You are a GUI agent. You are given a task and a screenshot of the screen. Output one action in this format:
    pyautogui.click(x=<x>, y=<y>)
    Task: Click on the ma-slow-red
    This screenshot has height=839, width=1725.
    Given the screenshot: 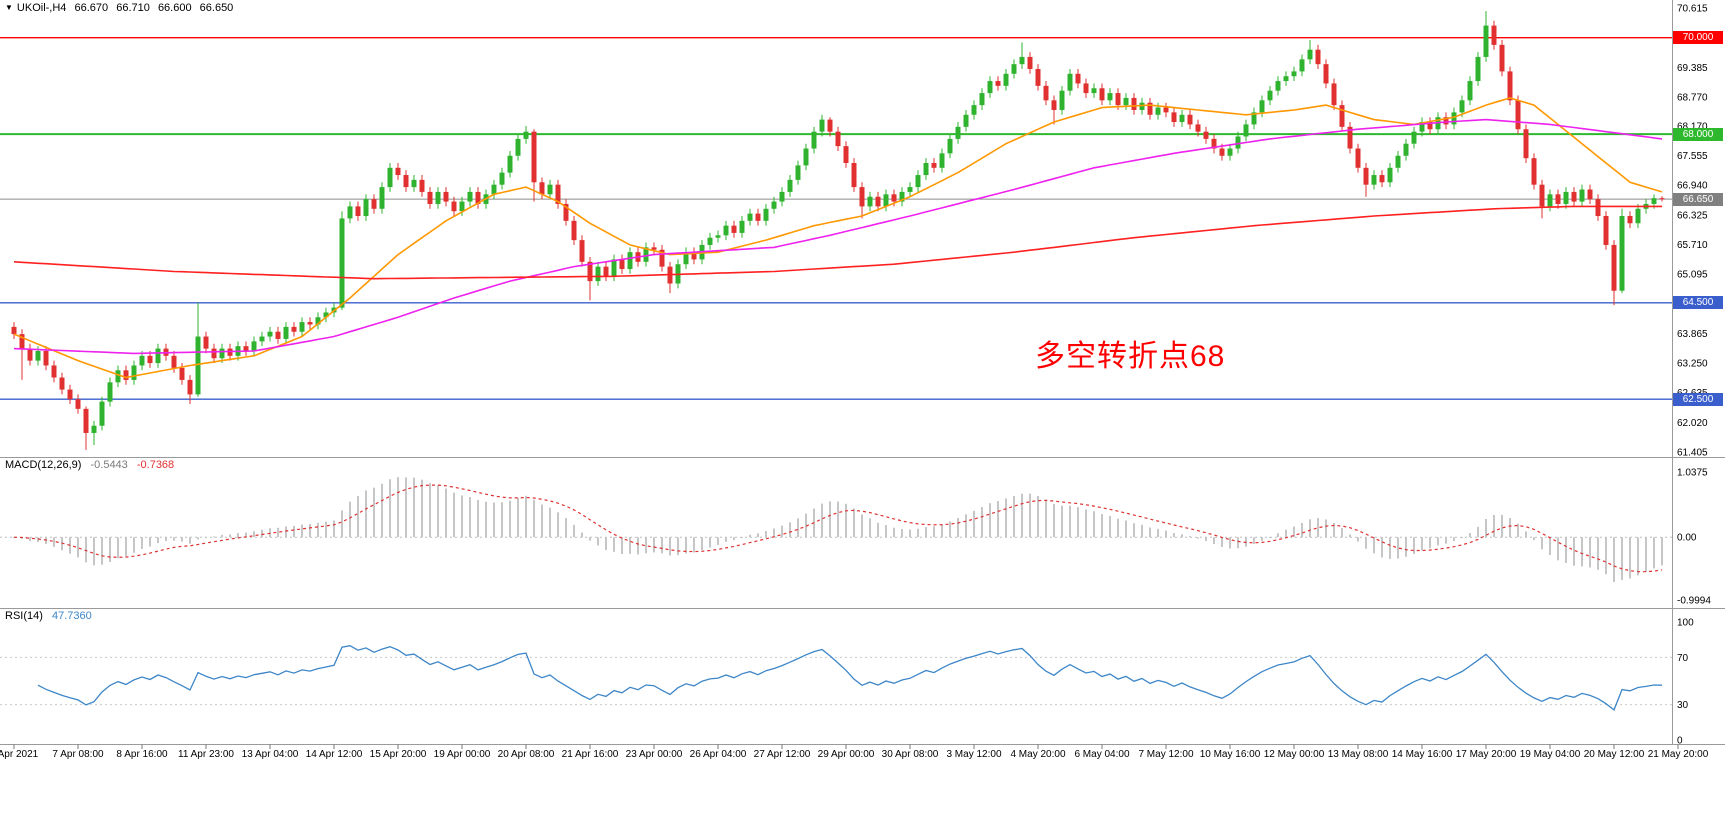 What is the action you would take?
    pyautogui.click(x=837, y=242)
    